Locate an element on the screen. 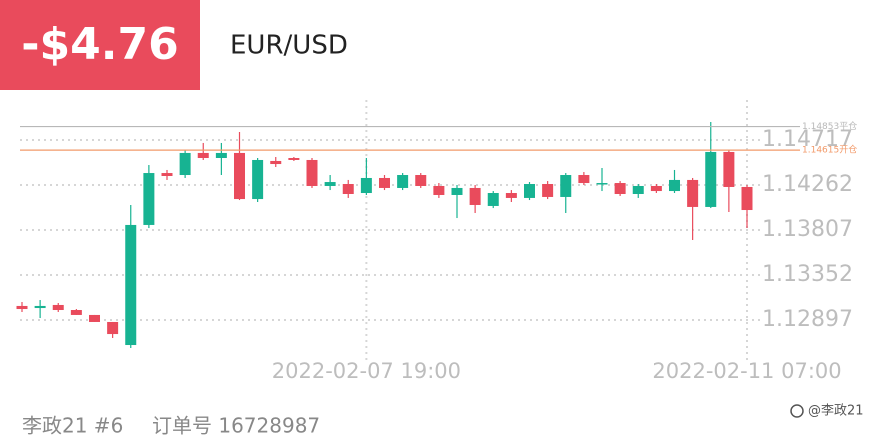 Image resolution: width=880 pixels, height=440 pixels. pnl: -$4.76 is located at coordinates (99, 44).